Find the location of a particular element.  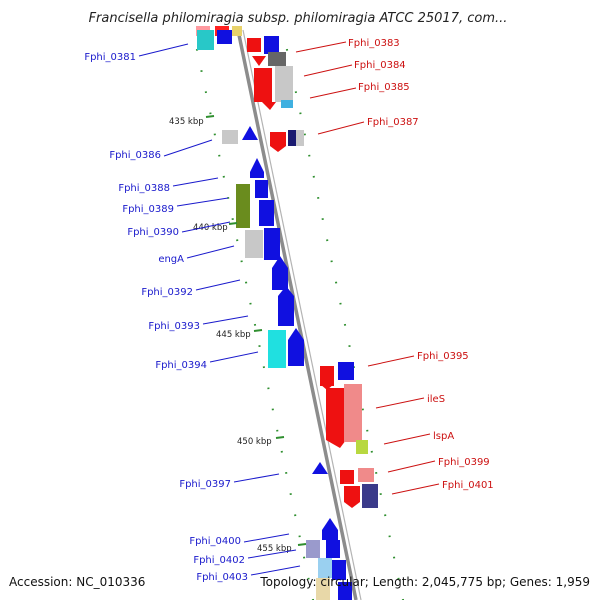

gene-label: Fphi_0384 is located at coordinates (380, 65).